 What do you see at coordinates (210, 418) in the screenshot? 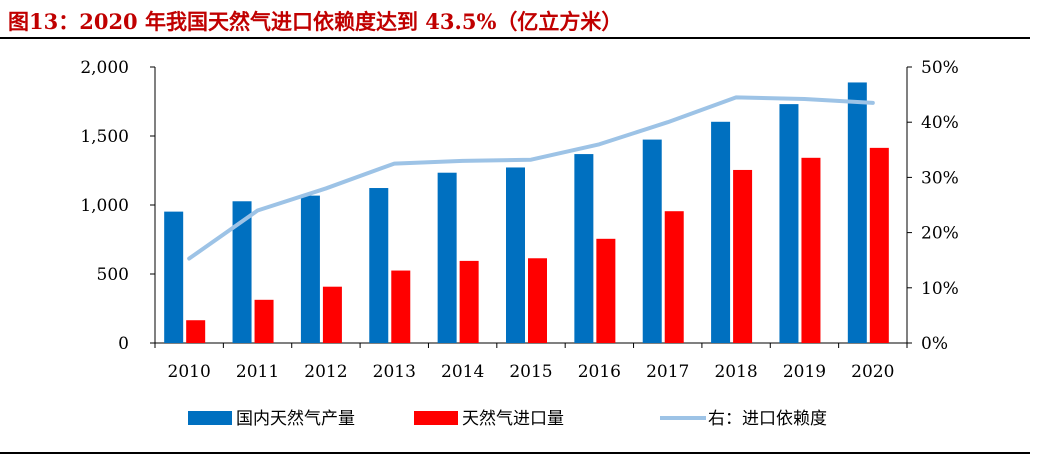
I see `legend-swatch-domestic` at bounding box center [210, 418].